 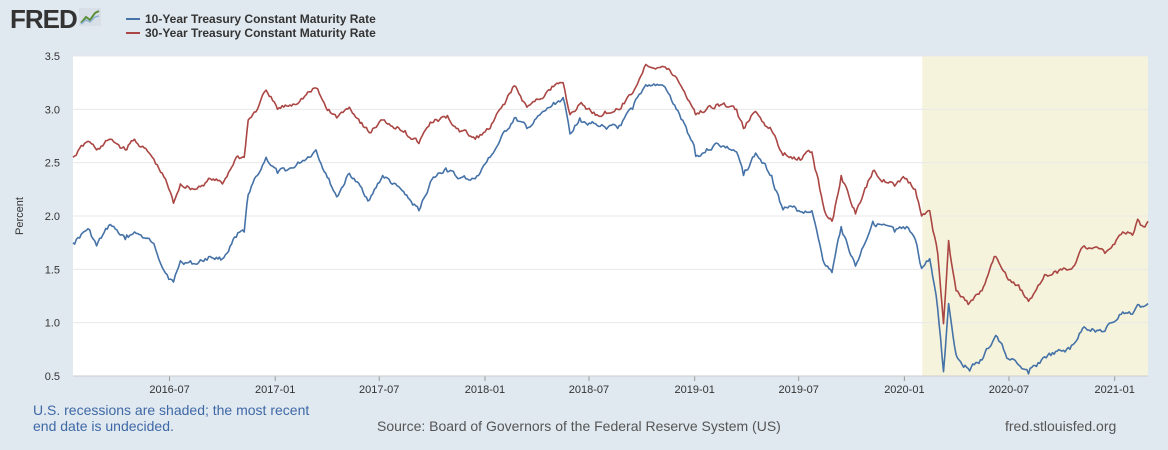 What do you see at coordinates (52, 164) in the screenshot?
I see `y-tick-label: 2.5` at bounding box center [52, 164].